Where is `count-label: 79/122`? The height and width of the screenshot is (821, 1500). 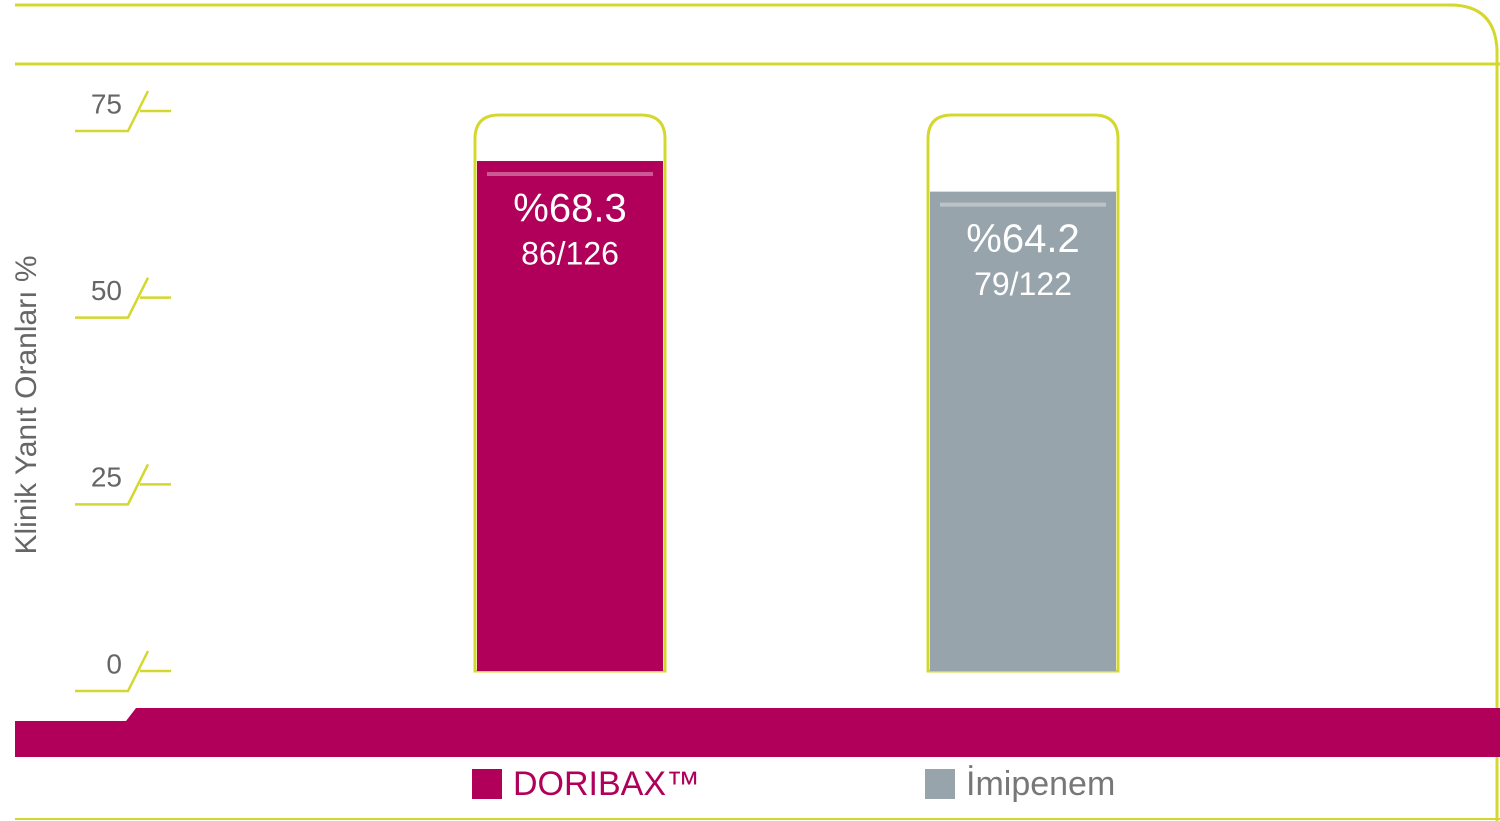
count-label: 79/122 is located at coordinates (1023, 284).